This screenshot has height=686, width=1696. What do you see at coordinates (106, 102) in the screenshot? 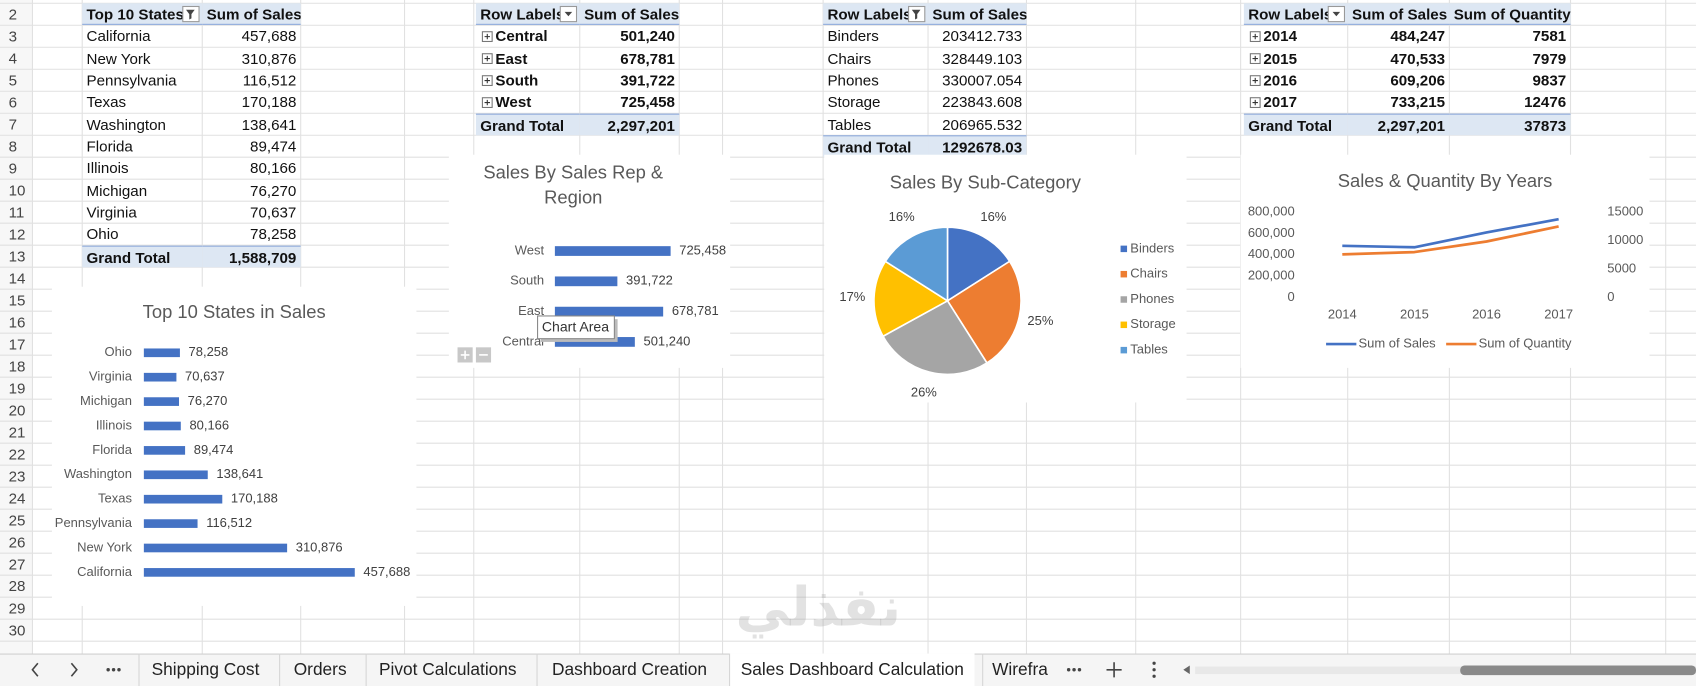
I see `row-label: Texas` at bounding box center [106, 102].